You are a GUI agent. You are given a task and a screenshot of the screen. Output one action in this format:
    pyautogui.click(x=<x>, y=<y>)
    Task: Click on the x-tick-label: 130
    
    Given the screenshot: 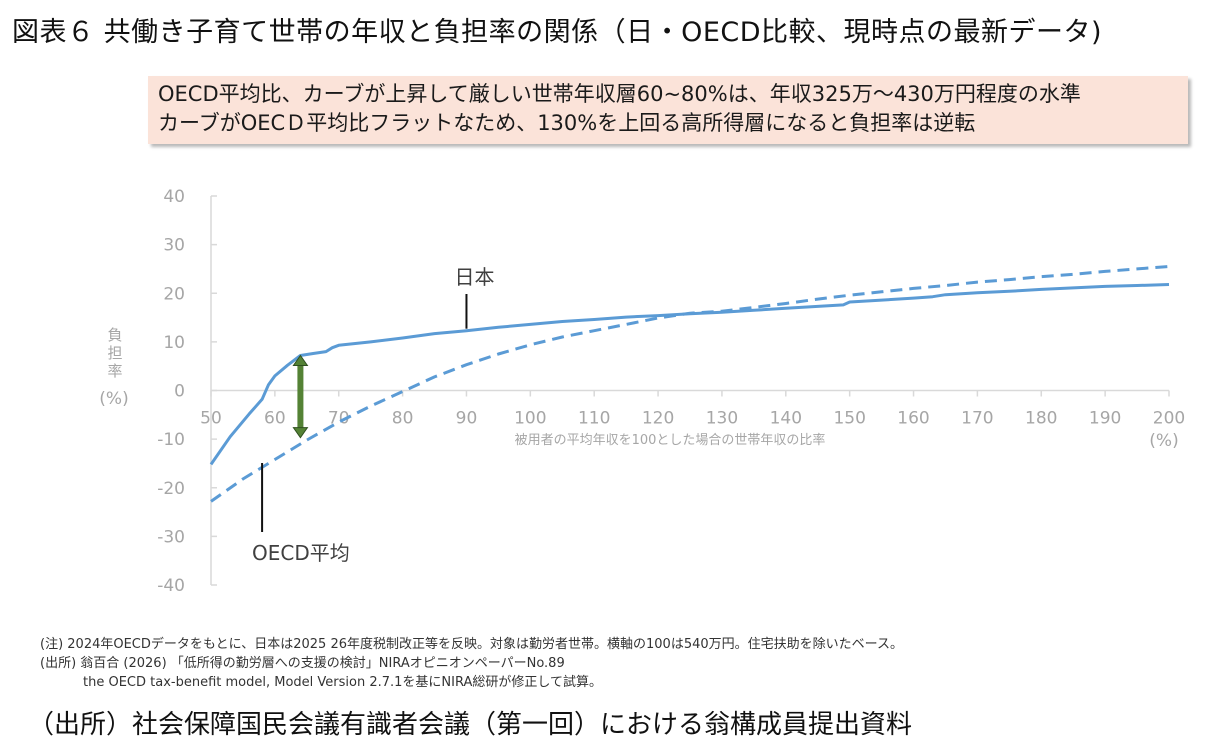 What is the action you would take?
    pyautogui.click(x=722, y=419)
    